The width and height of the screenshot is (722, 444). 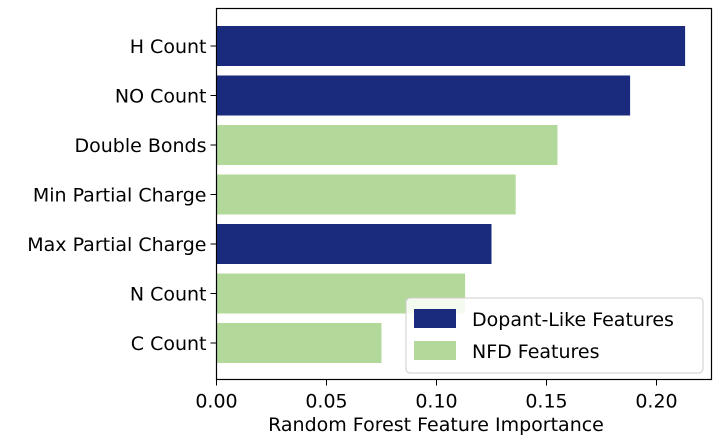 What do you see at coordinates (140, 146) in the screenshot?
I see `y-tick-label: Double Bonds` at bounding box center [140, 146].